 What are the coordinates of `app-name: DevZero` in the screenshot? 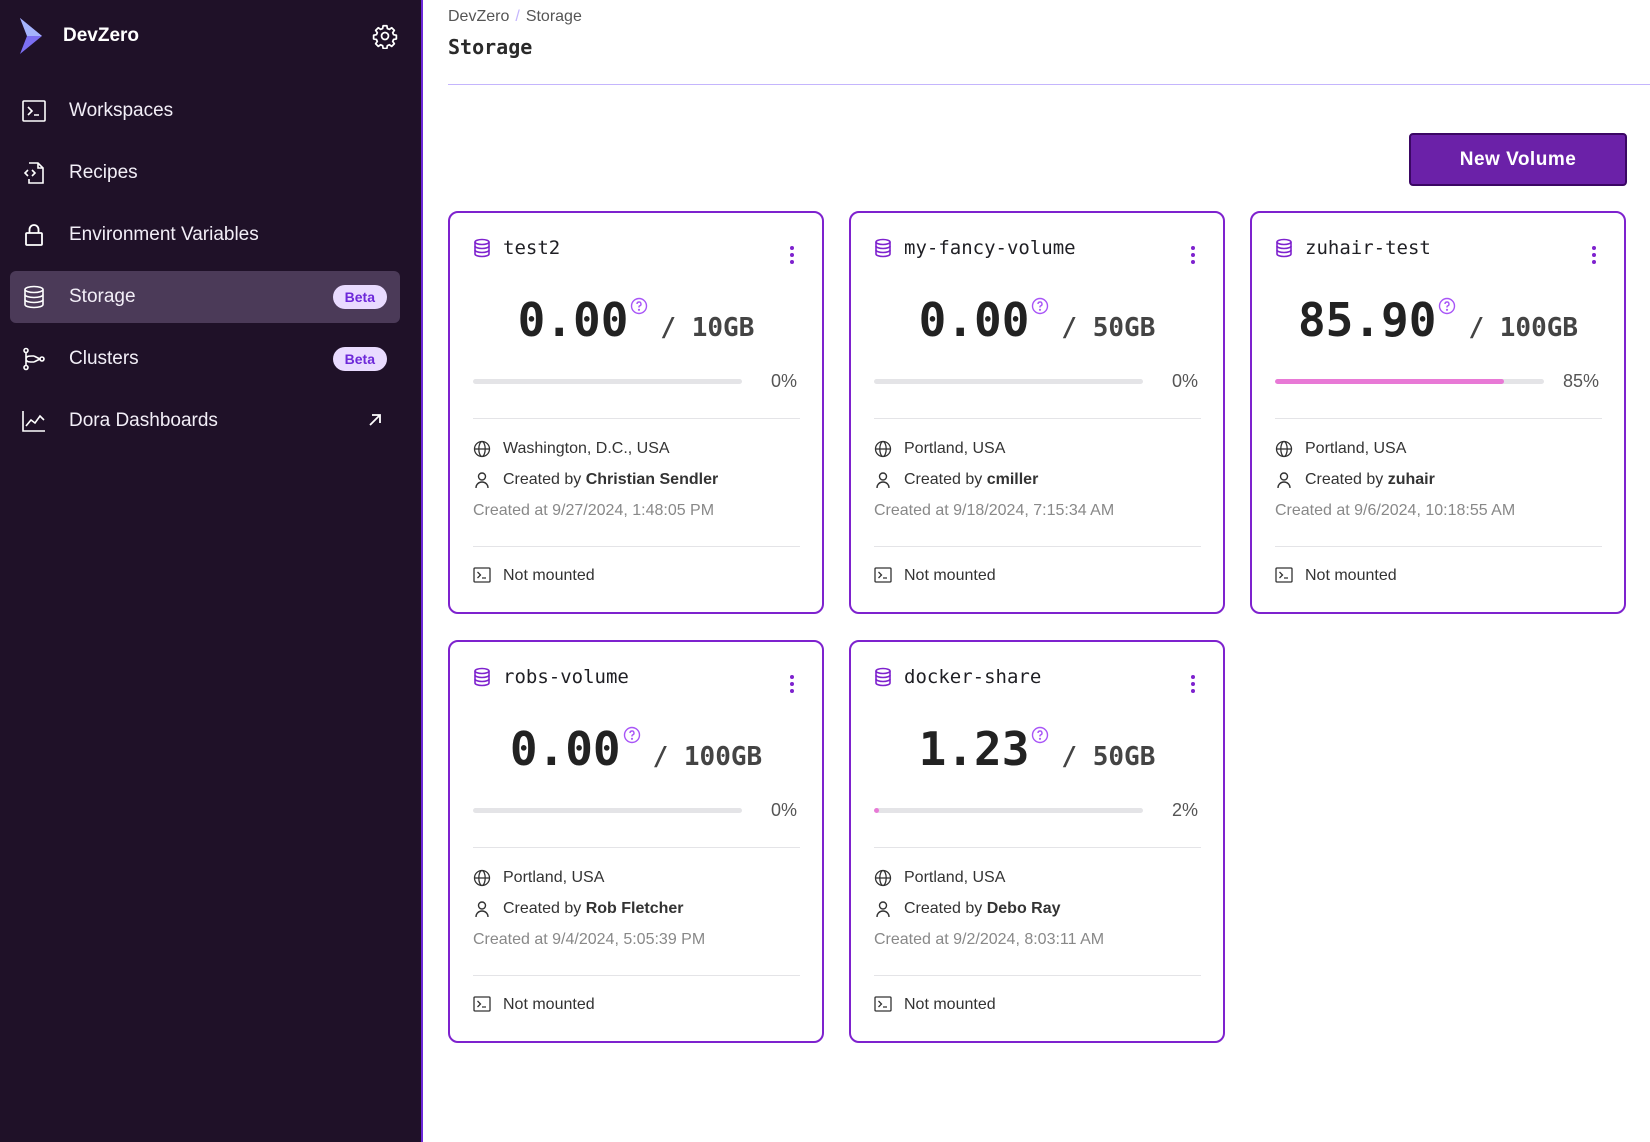 It's located at (101, 35).